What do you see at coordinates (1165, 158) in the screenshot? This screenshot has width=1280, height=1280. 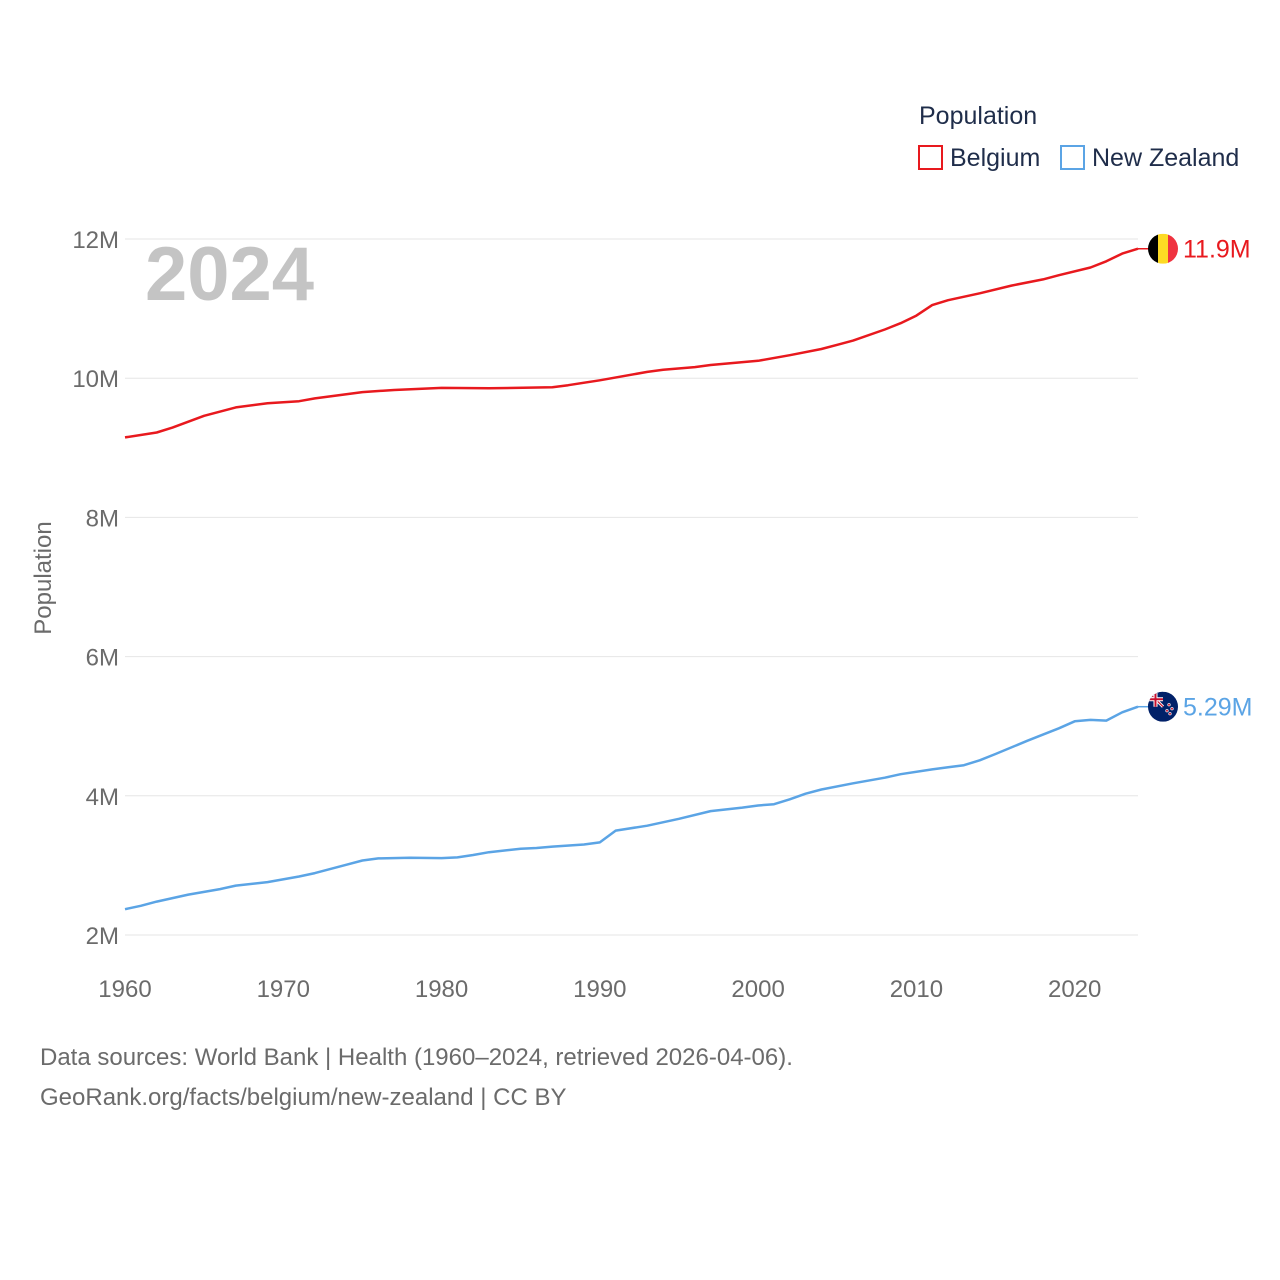 I see `legend-label-new-zealand: New Zealand` at bounding box center [1165, 158].